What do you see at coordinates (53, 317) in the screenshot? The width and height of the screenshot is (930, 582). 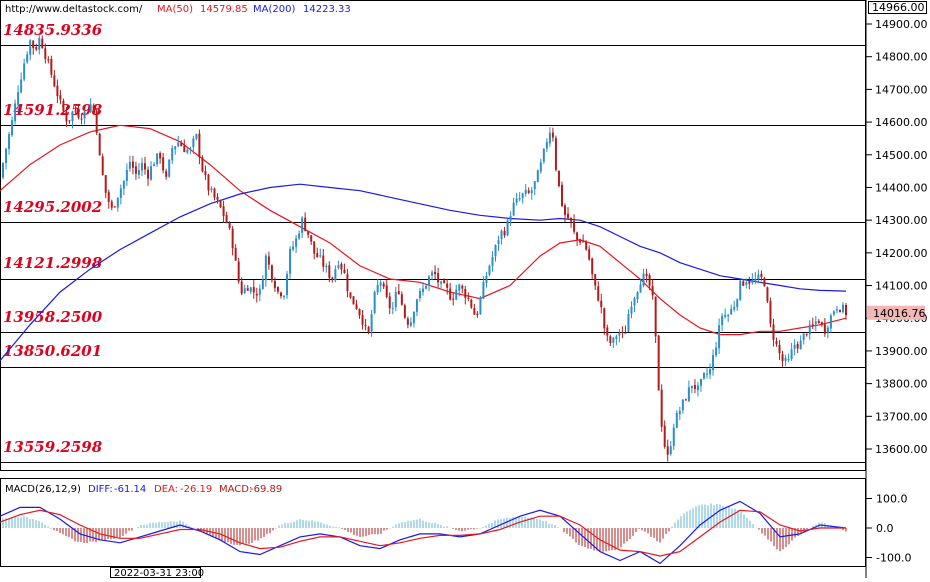 I see `level-label: 13958.2500` at bounding box center [53, 317].